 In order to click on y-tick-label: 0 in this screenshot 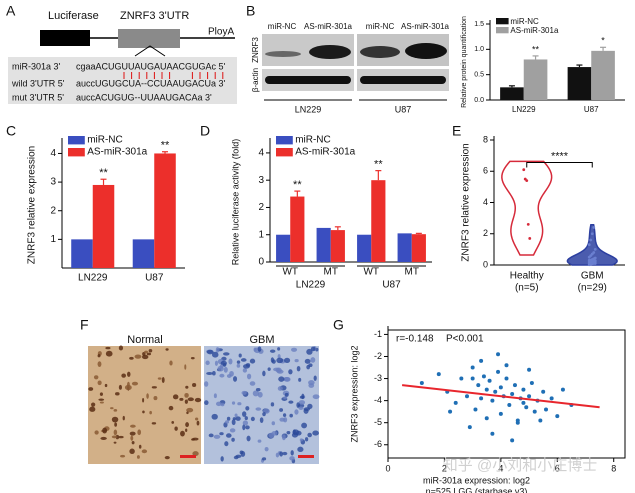, I will do `click(485, 264)`.